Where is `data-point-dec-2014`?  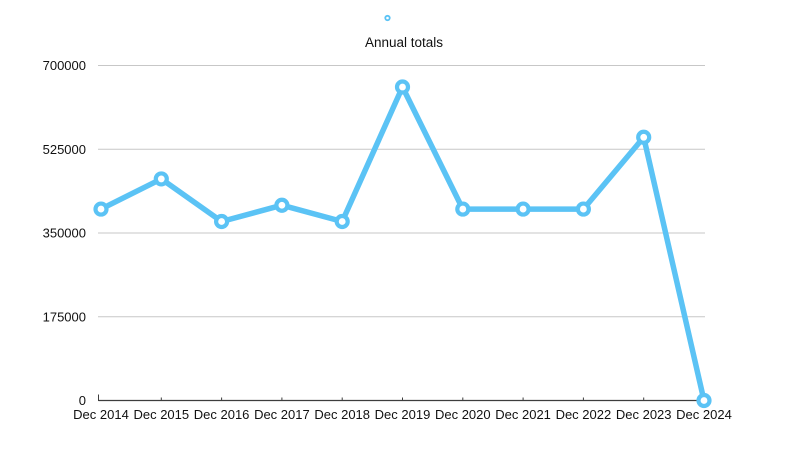 data-point-dec-2014 is located at coordinates (101, 209).